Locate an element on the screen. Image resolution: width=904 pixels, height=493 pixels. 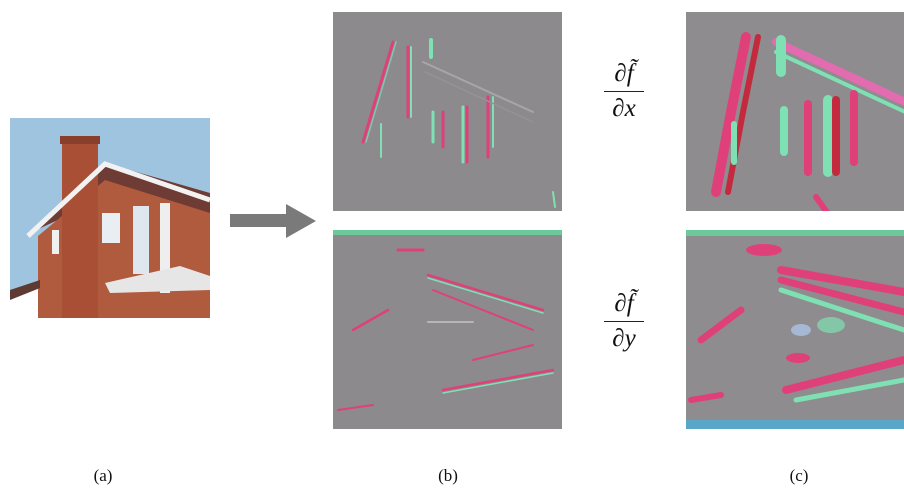
dfdx-denominator: ∂x is located at coordinates (624, 108).